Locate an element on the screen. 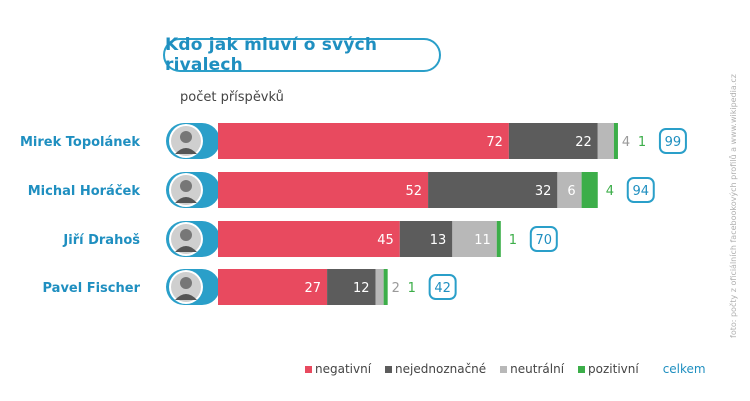  data-label-negativni: 27 is located at coordinates (313, 288).